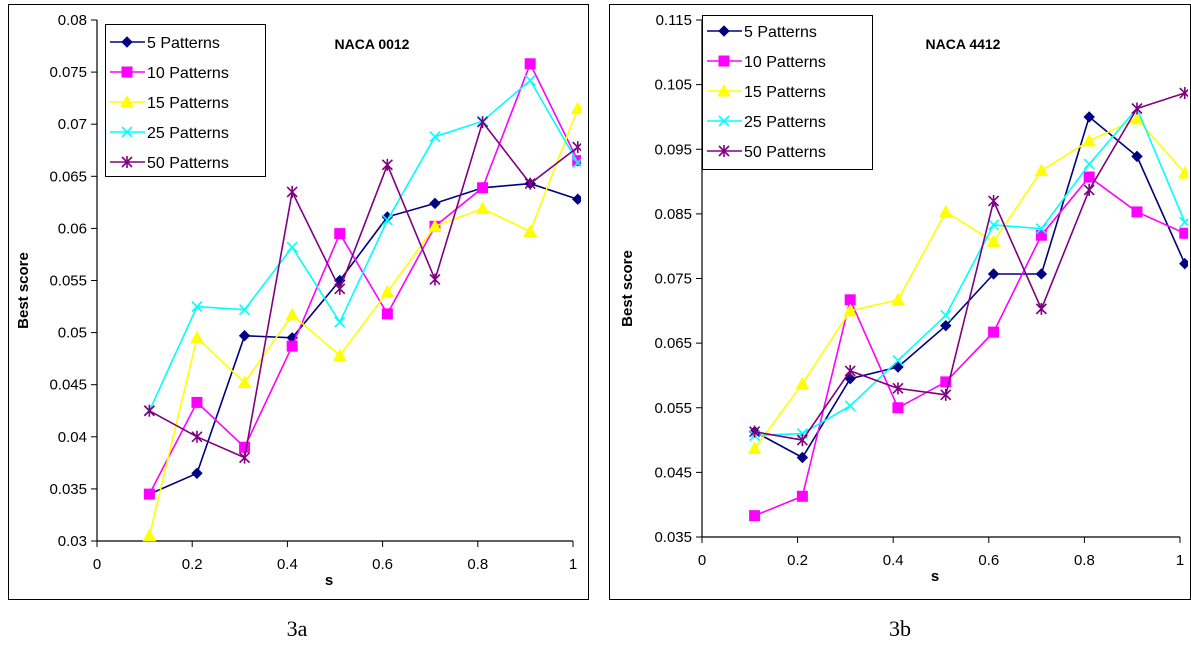 The height and width of the screenshot is (645, 1191). What do you see at coordinates (963, 44) in the screenshot?
I see `chart-title: NACA 4412` at bounding box center [963, 44].